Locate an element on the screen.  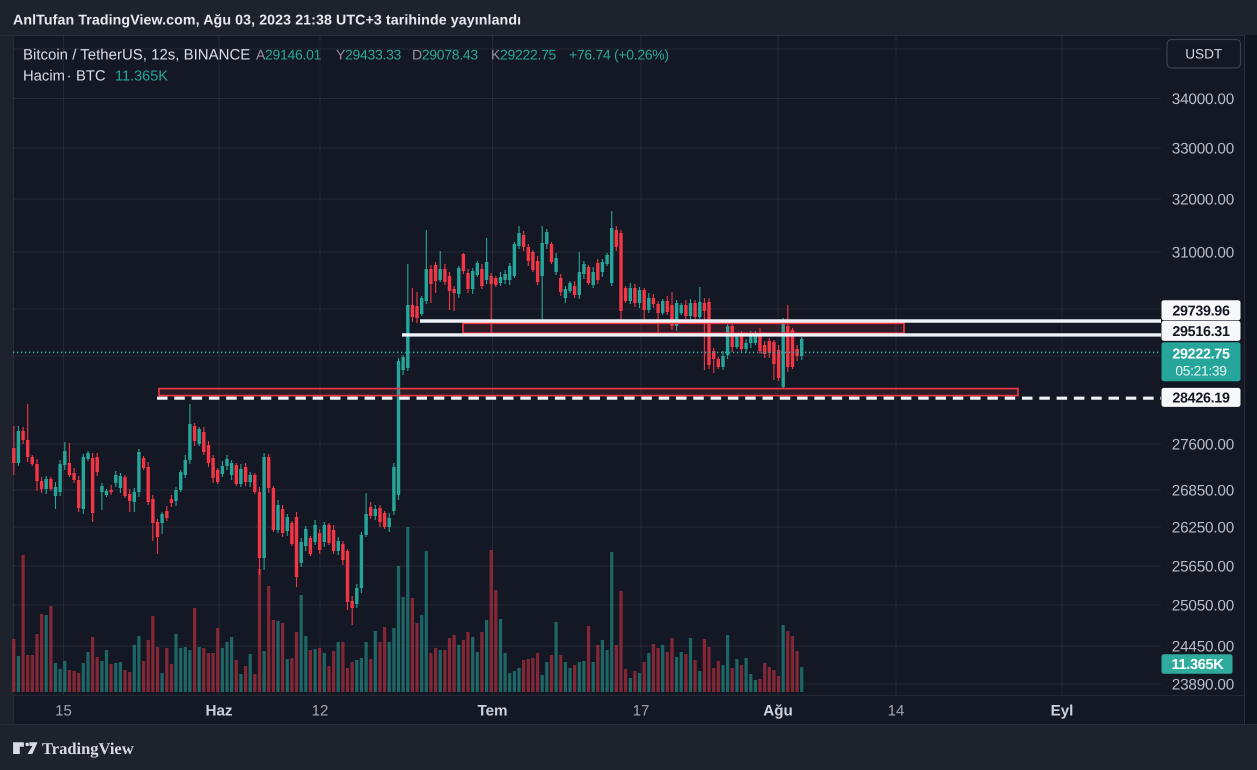
svg-text: +76.74 (+0.26%) is located at coordinates (619, 55).